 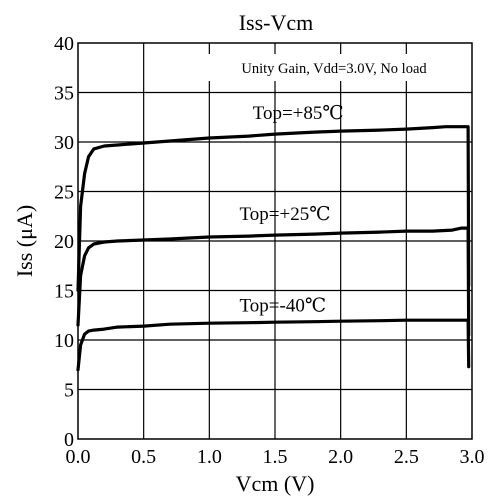 I want to click on y-tick-label: 35, so click(x=64, y=94).